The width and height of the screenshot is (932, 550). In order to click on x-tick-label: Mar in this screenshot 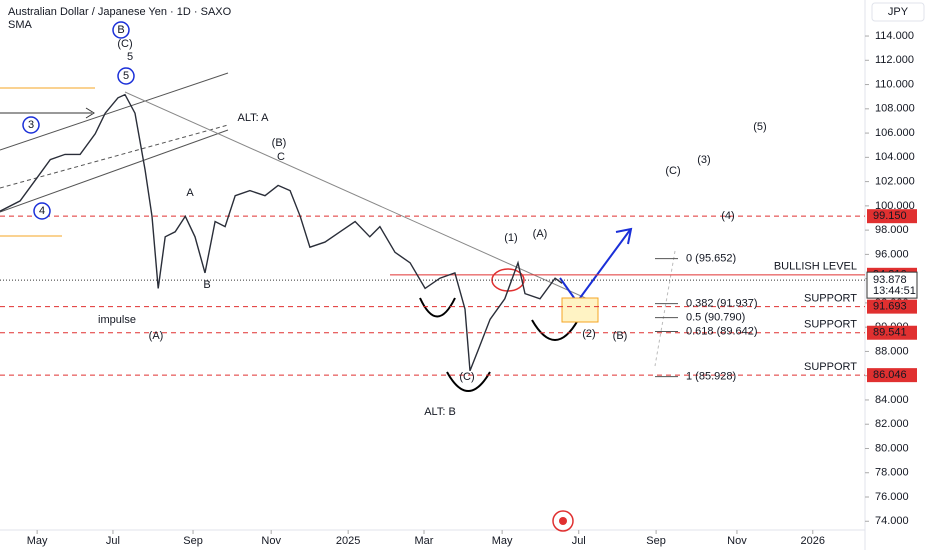, I will do `click(424, 541)`.